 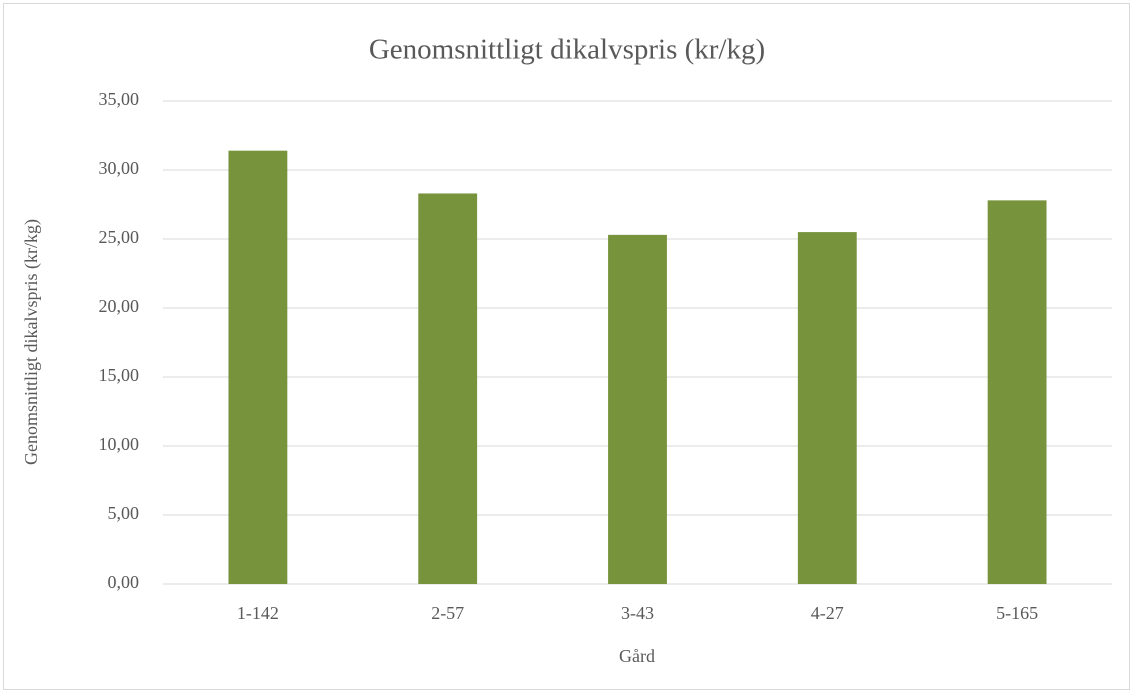 What do you see at coordinates (447, 613) in the screenshot?
I see `x-tick-label: 2-57` at bounding box center [447, 613].